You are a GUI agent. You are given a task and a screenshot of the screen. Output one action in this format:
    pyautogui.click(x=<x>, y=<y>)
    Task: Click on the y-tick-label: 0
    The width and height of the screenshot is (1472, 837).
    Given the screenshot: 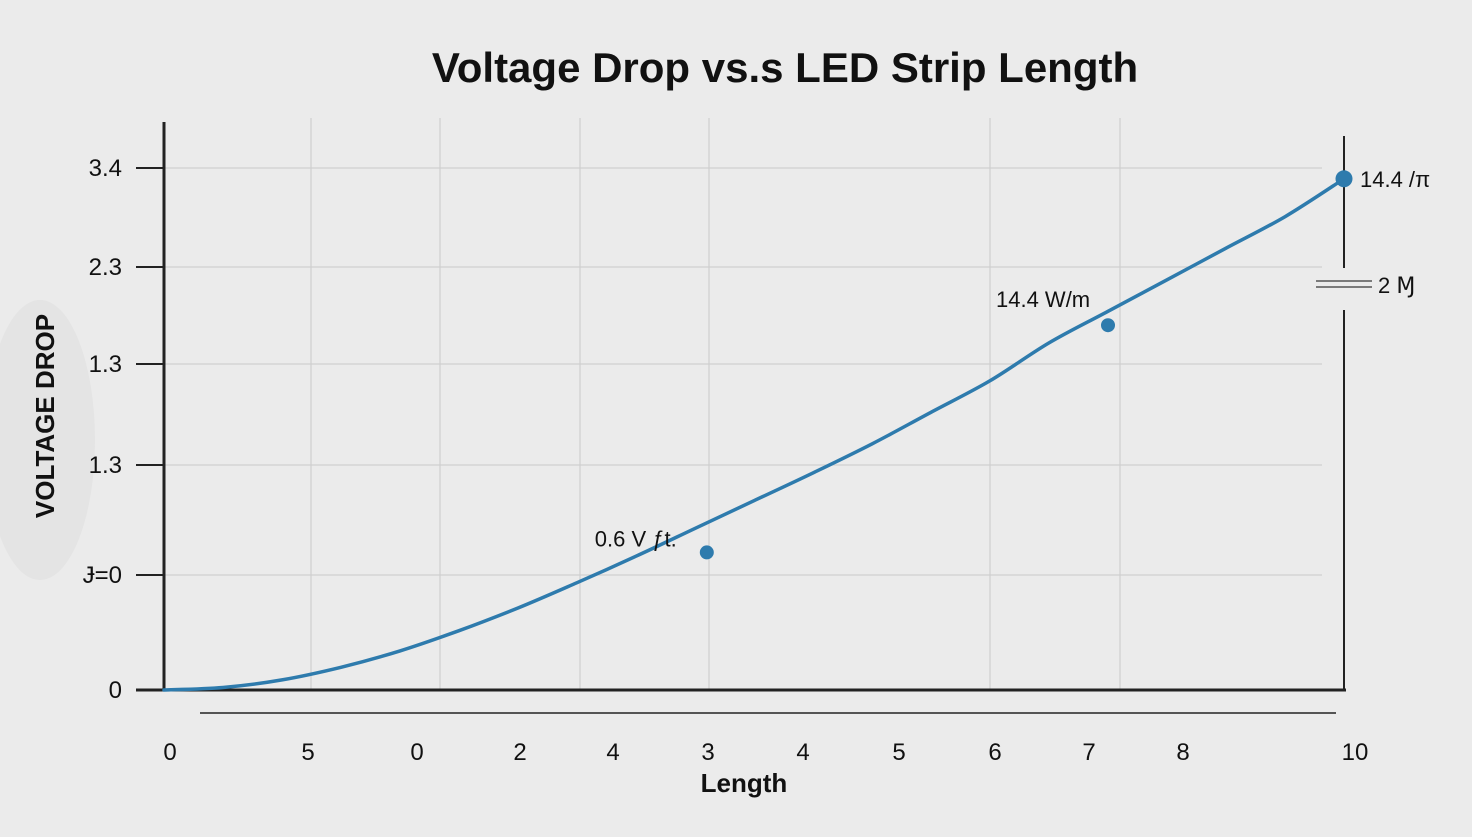 What is the action you would take?
    pyautogui.click(x=115, y=690)
    